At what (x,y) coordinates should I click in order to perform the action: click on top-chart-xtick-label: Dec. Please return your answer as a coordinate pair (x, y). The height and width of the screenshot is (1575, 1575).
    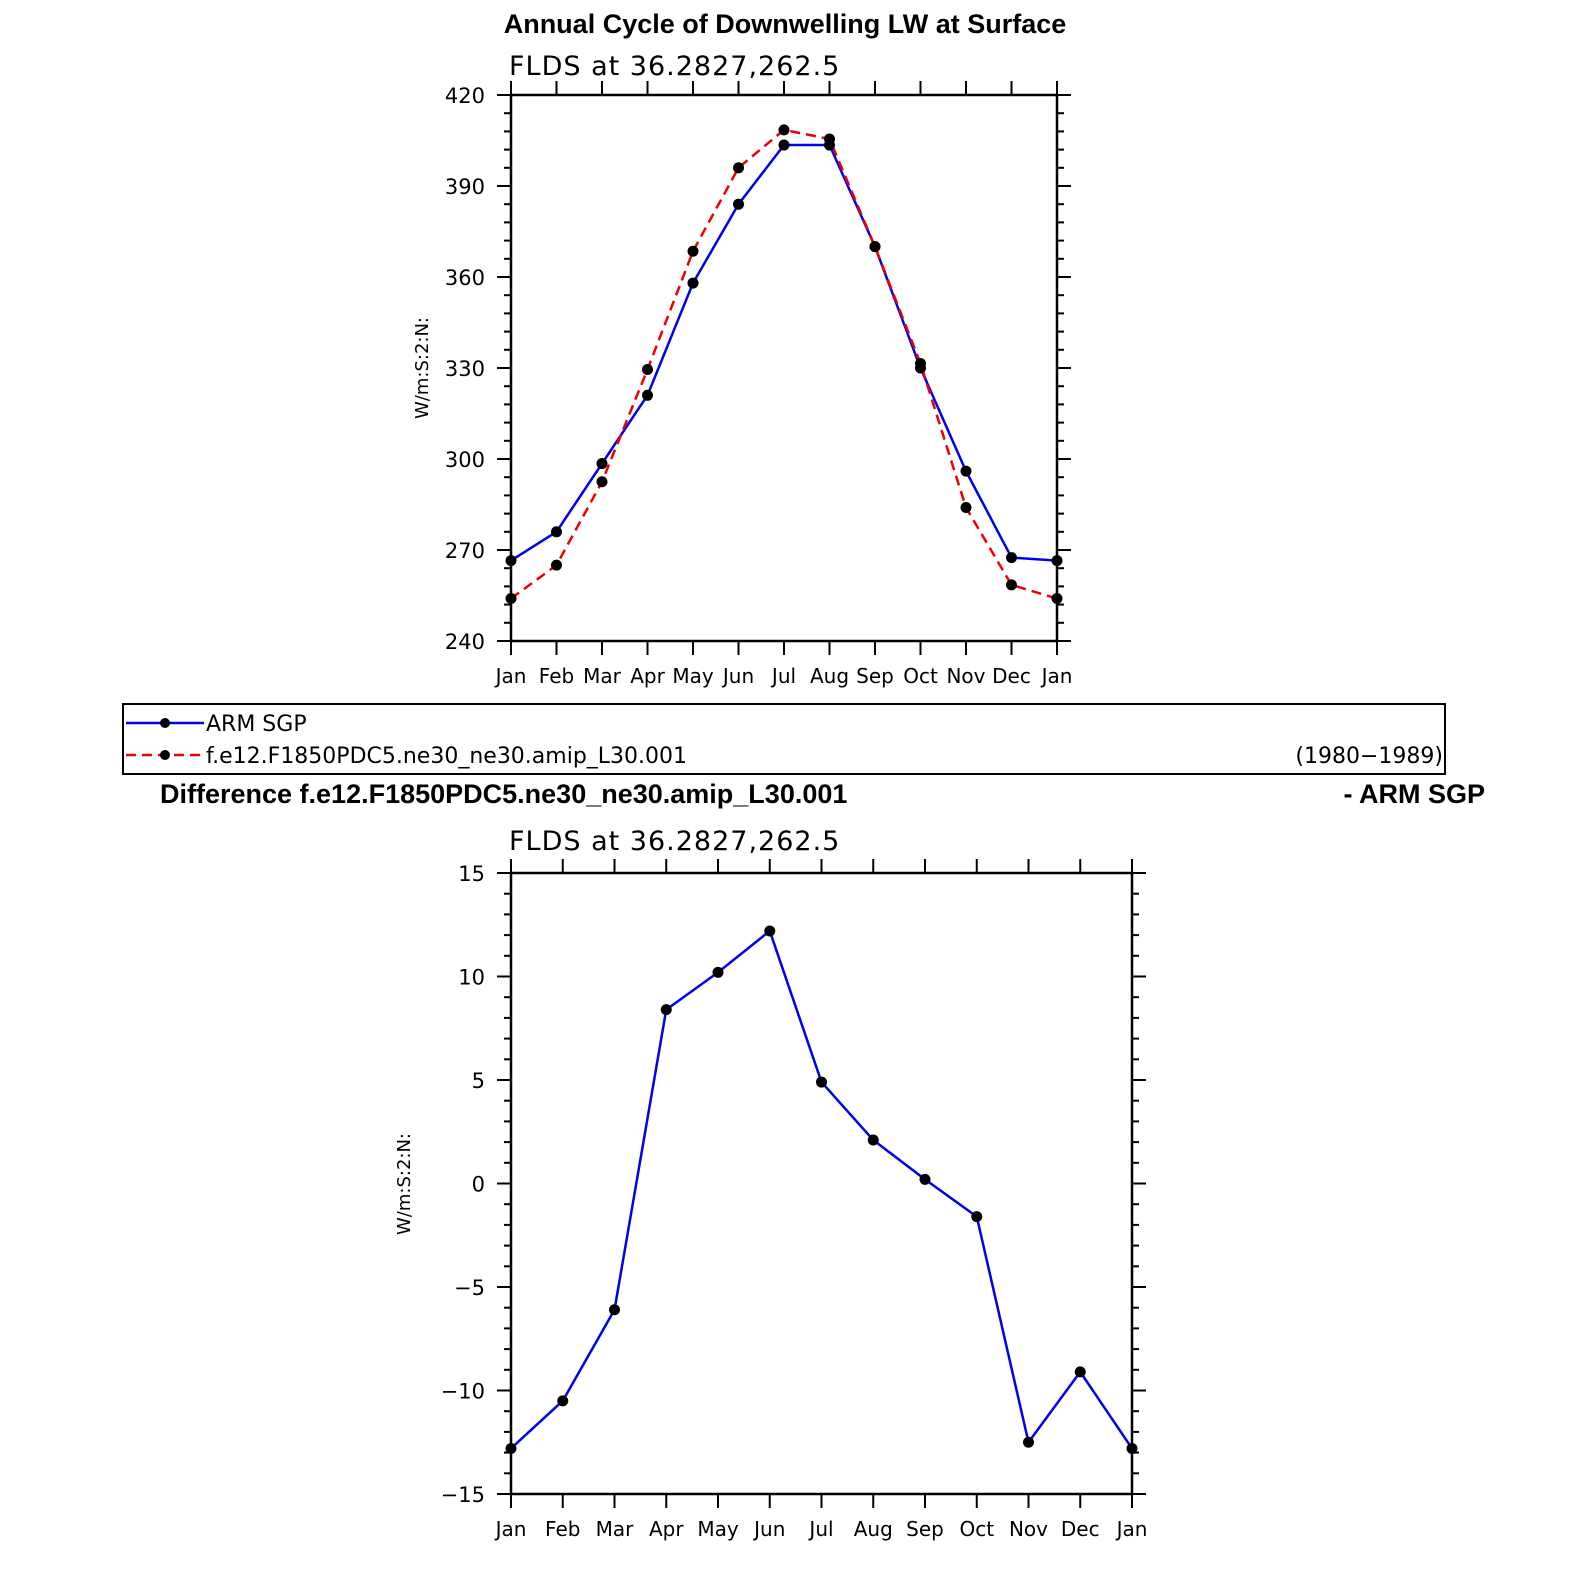
    Looking at the image, I should click on (1011, 676).